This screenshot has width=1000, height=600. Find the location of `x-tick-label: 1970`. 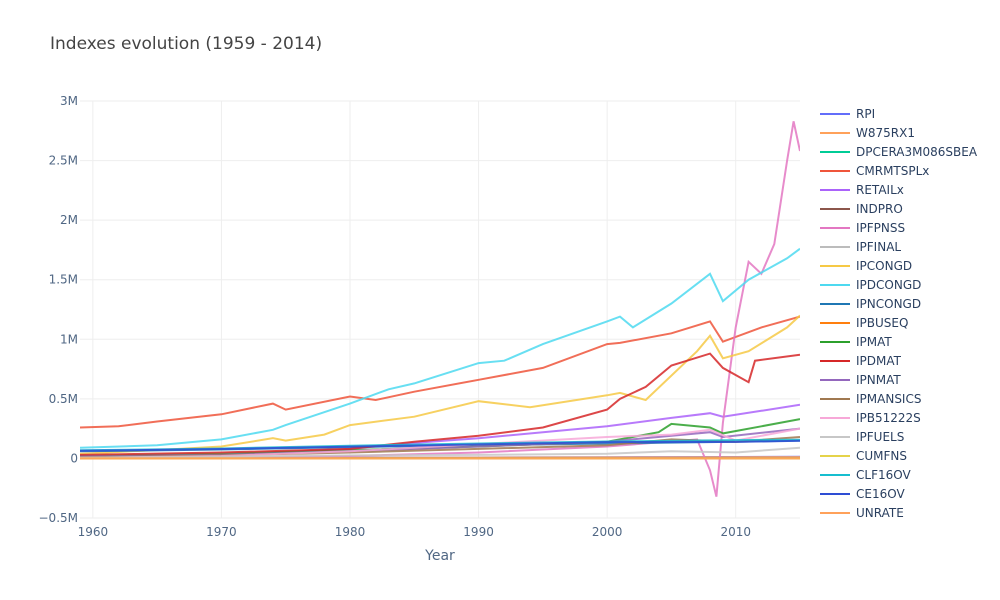

x-tick-label: 1970 is located at coordinates (221, 532).